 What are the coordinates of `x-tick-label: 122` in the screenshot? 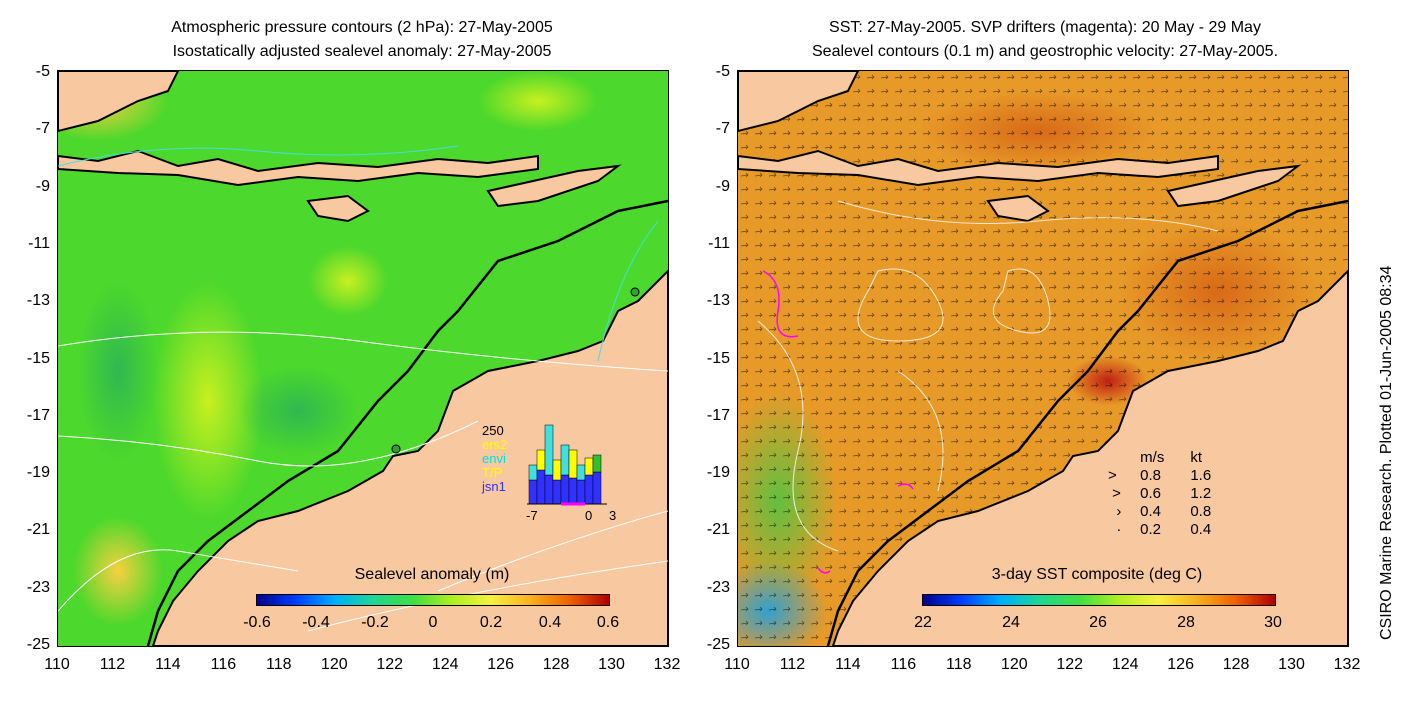 It's located at (390, 664).